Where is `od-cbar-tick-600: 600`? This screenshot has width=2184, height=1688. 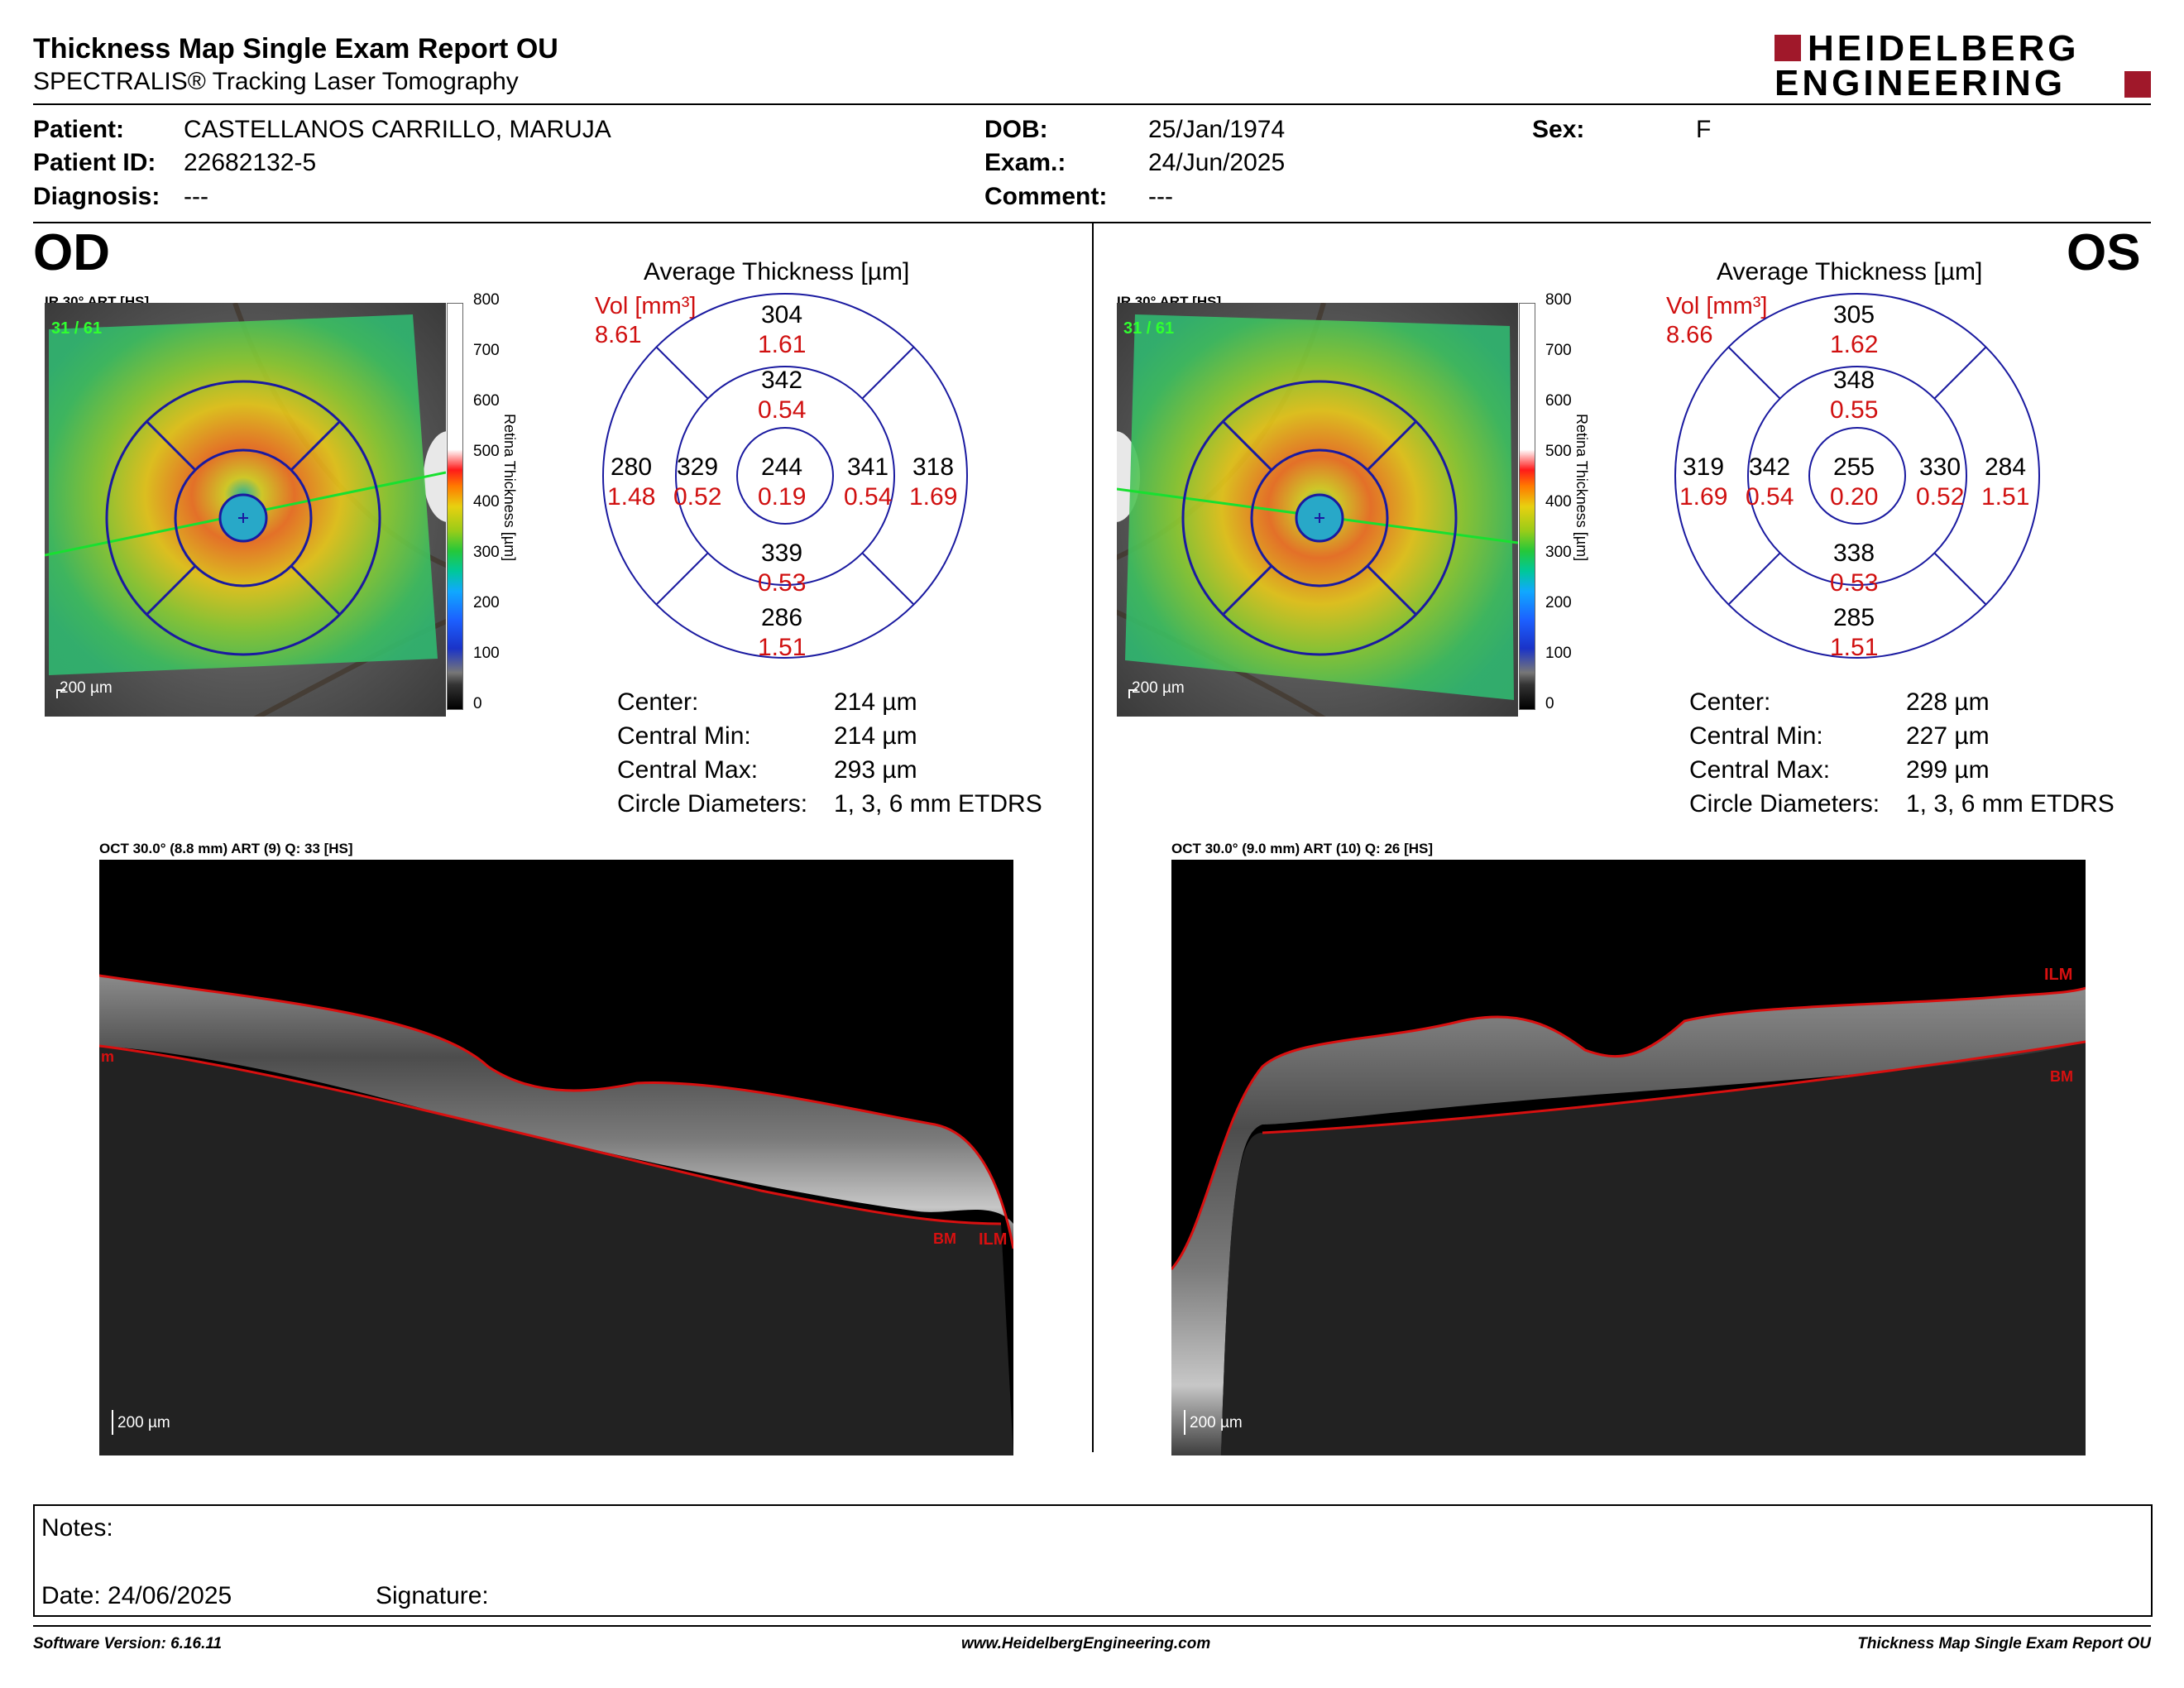
od-cbar-tick-600: 600 is located at coordinates (486, 401).